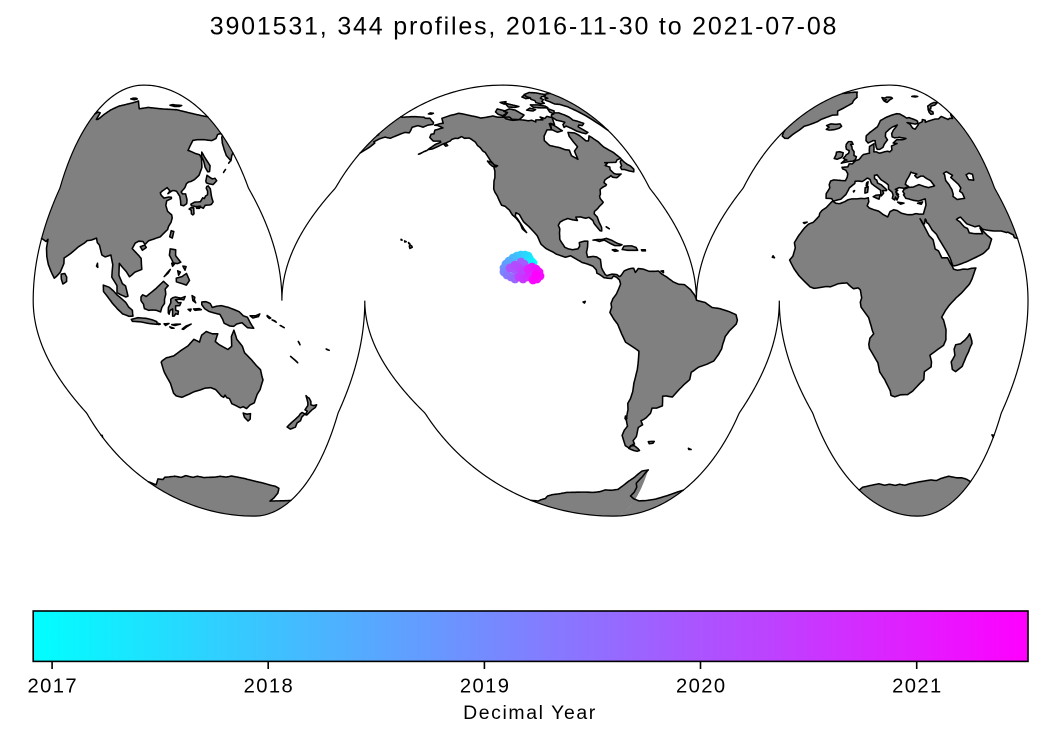 Image resolution: width=1050 pixels, height=750 pixels. I want to click on svg-text: Decimal Year, so click(530, 713).